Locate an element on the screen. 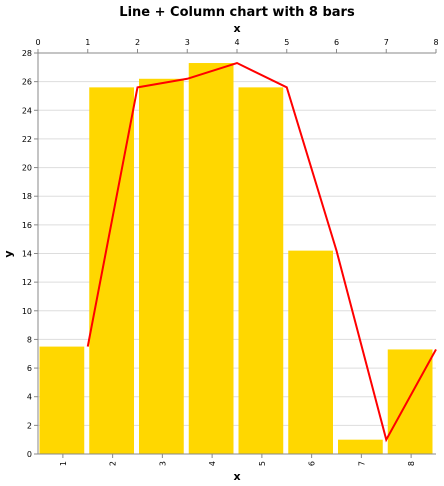 The image size is (444, 486). y-tick-label: 2 is located at coordinates (29, 425).